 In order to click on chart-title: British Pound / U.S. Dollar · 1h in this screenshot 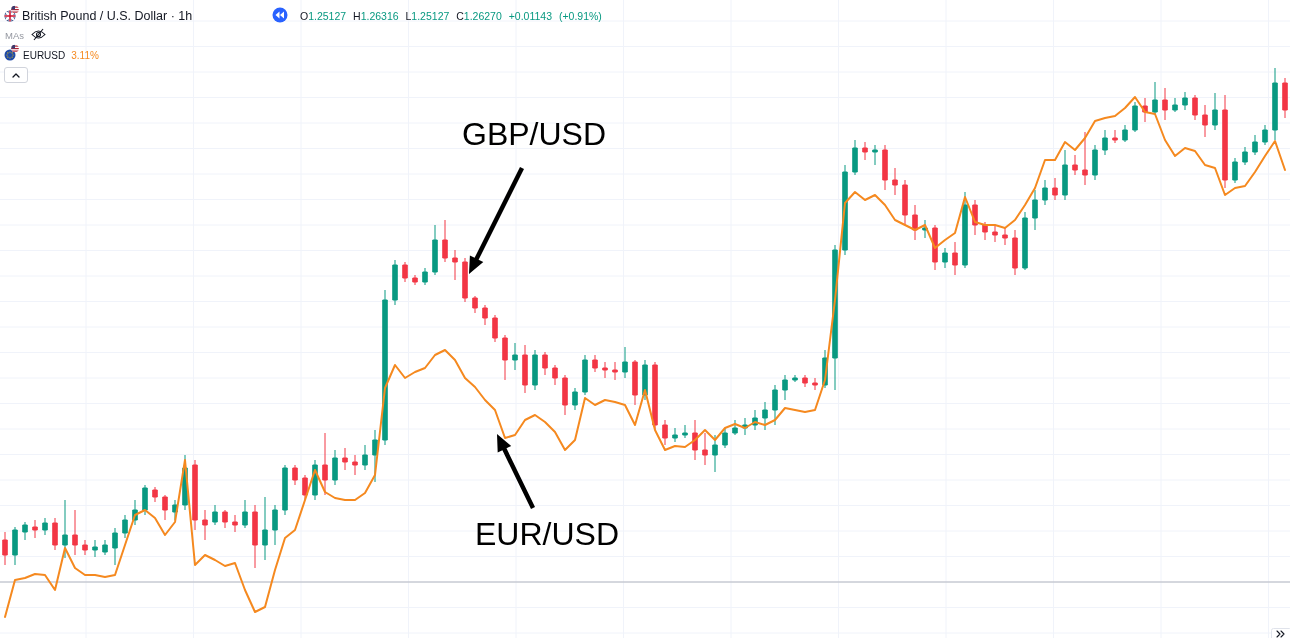, I will do `click(107, 16)`.